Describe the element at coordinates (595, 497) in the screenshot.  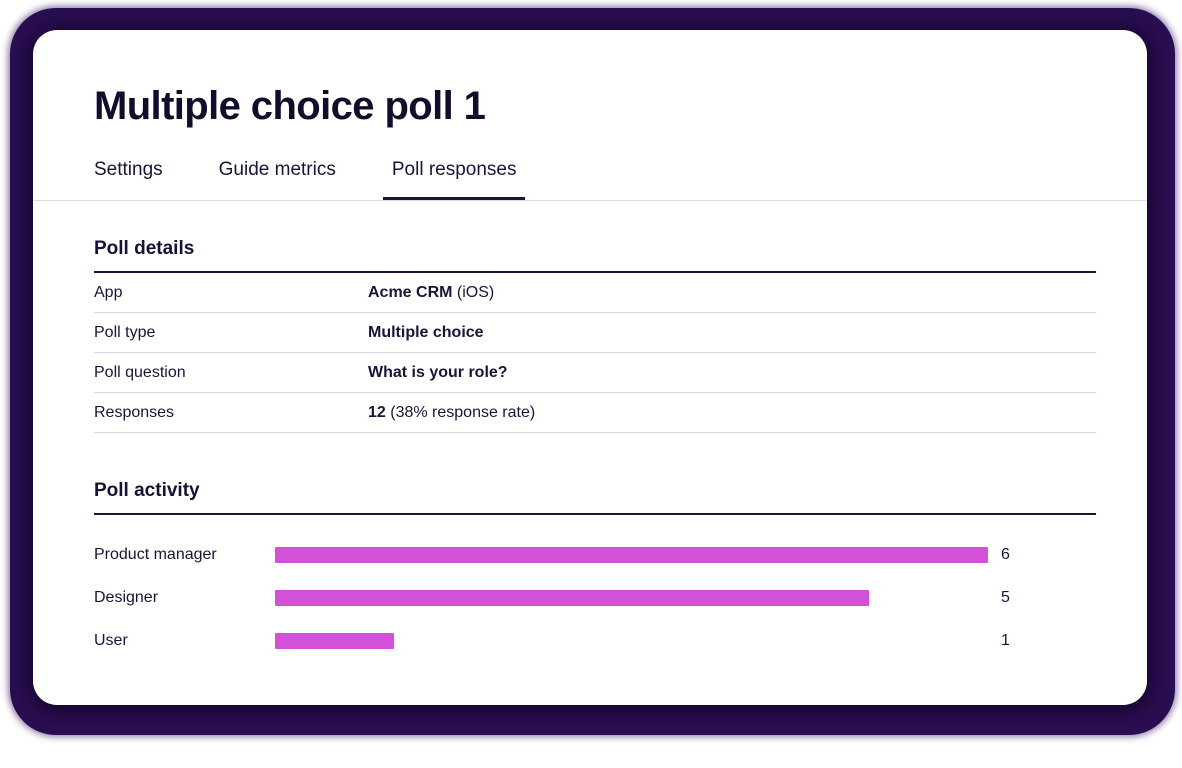
I see `poll-activity-heading: Poll activity` at that location.